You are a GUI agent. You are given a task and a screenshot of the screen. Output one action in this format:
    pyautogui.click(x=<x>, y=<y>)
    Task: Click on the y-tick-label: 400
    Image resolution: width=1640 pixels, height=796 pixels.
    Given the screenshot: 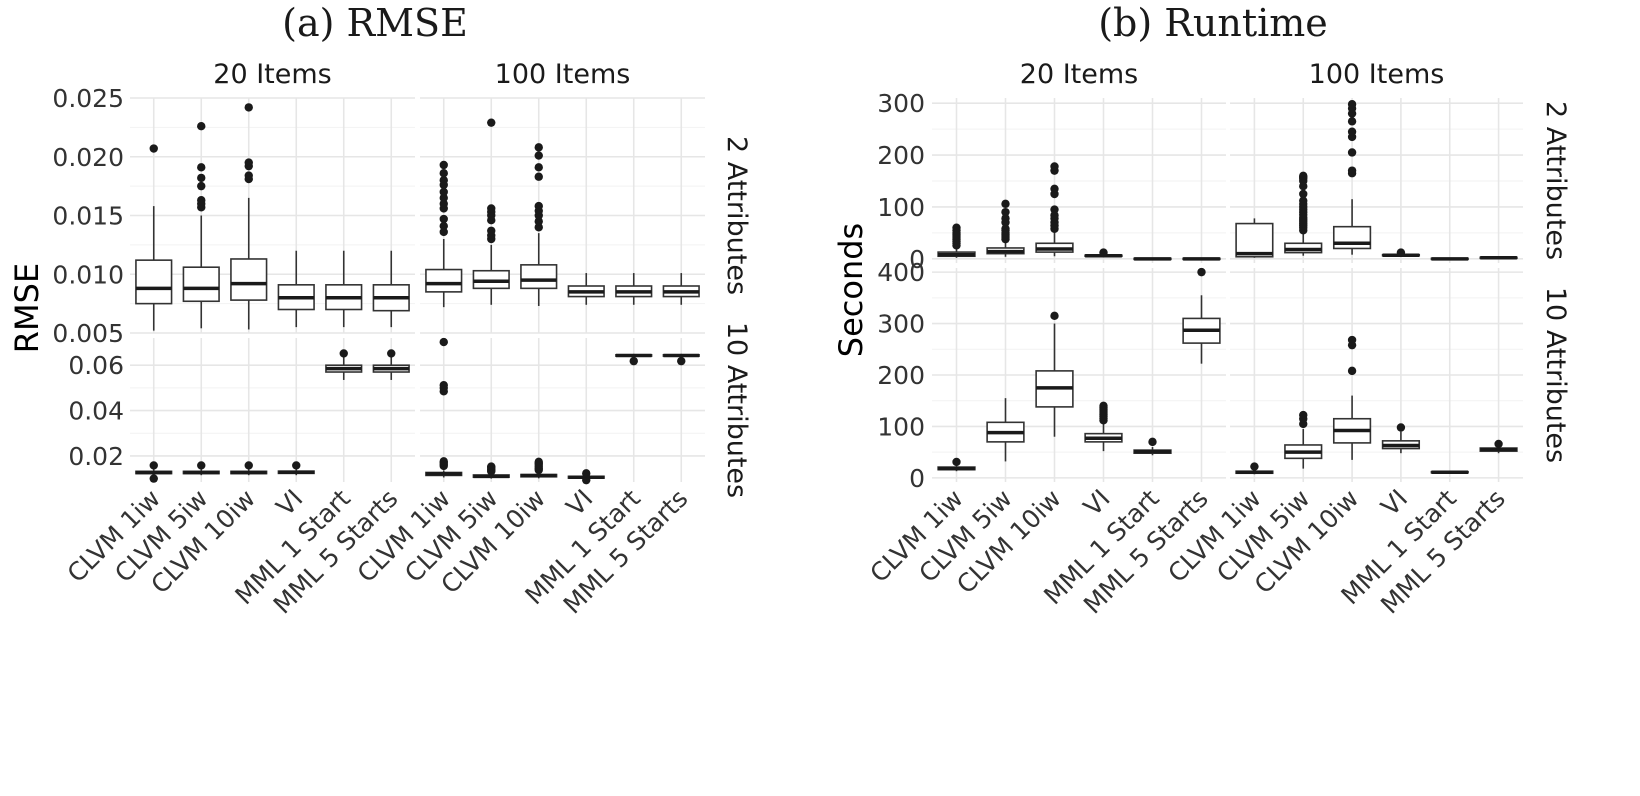 What is the action you would take?
    pyautogui.click(x=901, y=272)
    